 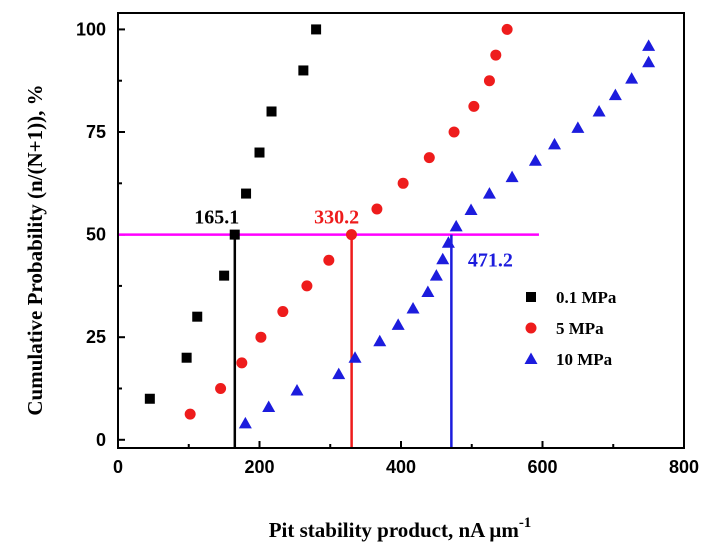 I want to click on x-axis-label-main: Pit stability product, nA μm, so click(x=394, y=530).